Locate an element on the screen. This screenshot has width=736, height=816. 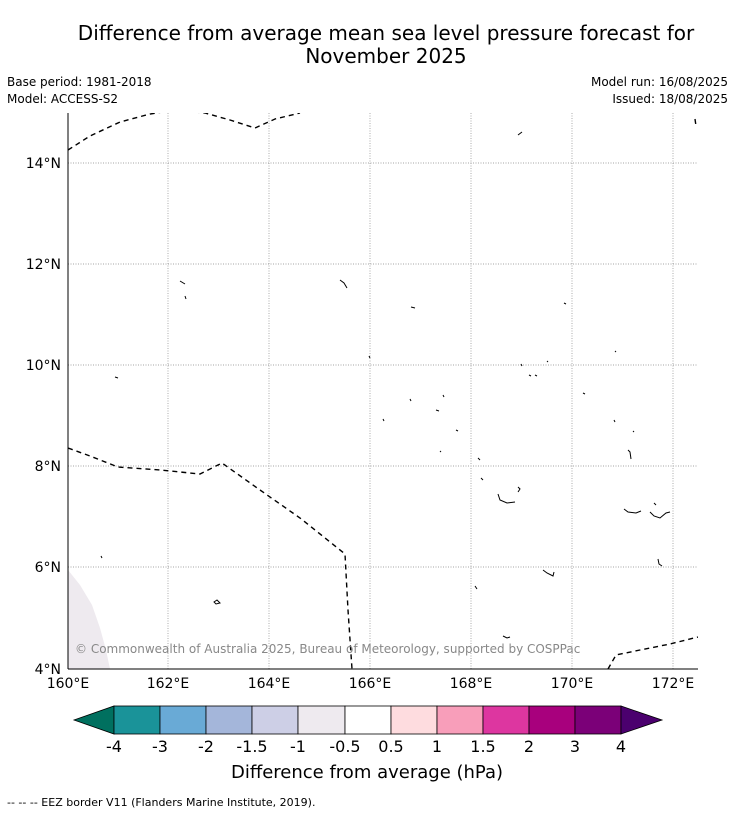
lat-label: 8°N is located at coordinates (48, 467).